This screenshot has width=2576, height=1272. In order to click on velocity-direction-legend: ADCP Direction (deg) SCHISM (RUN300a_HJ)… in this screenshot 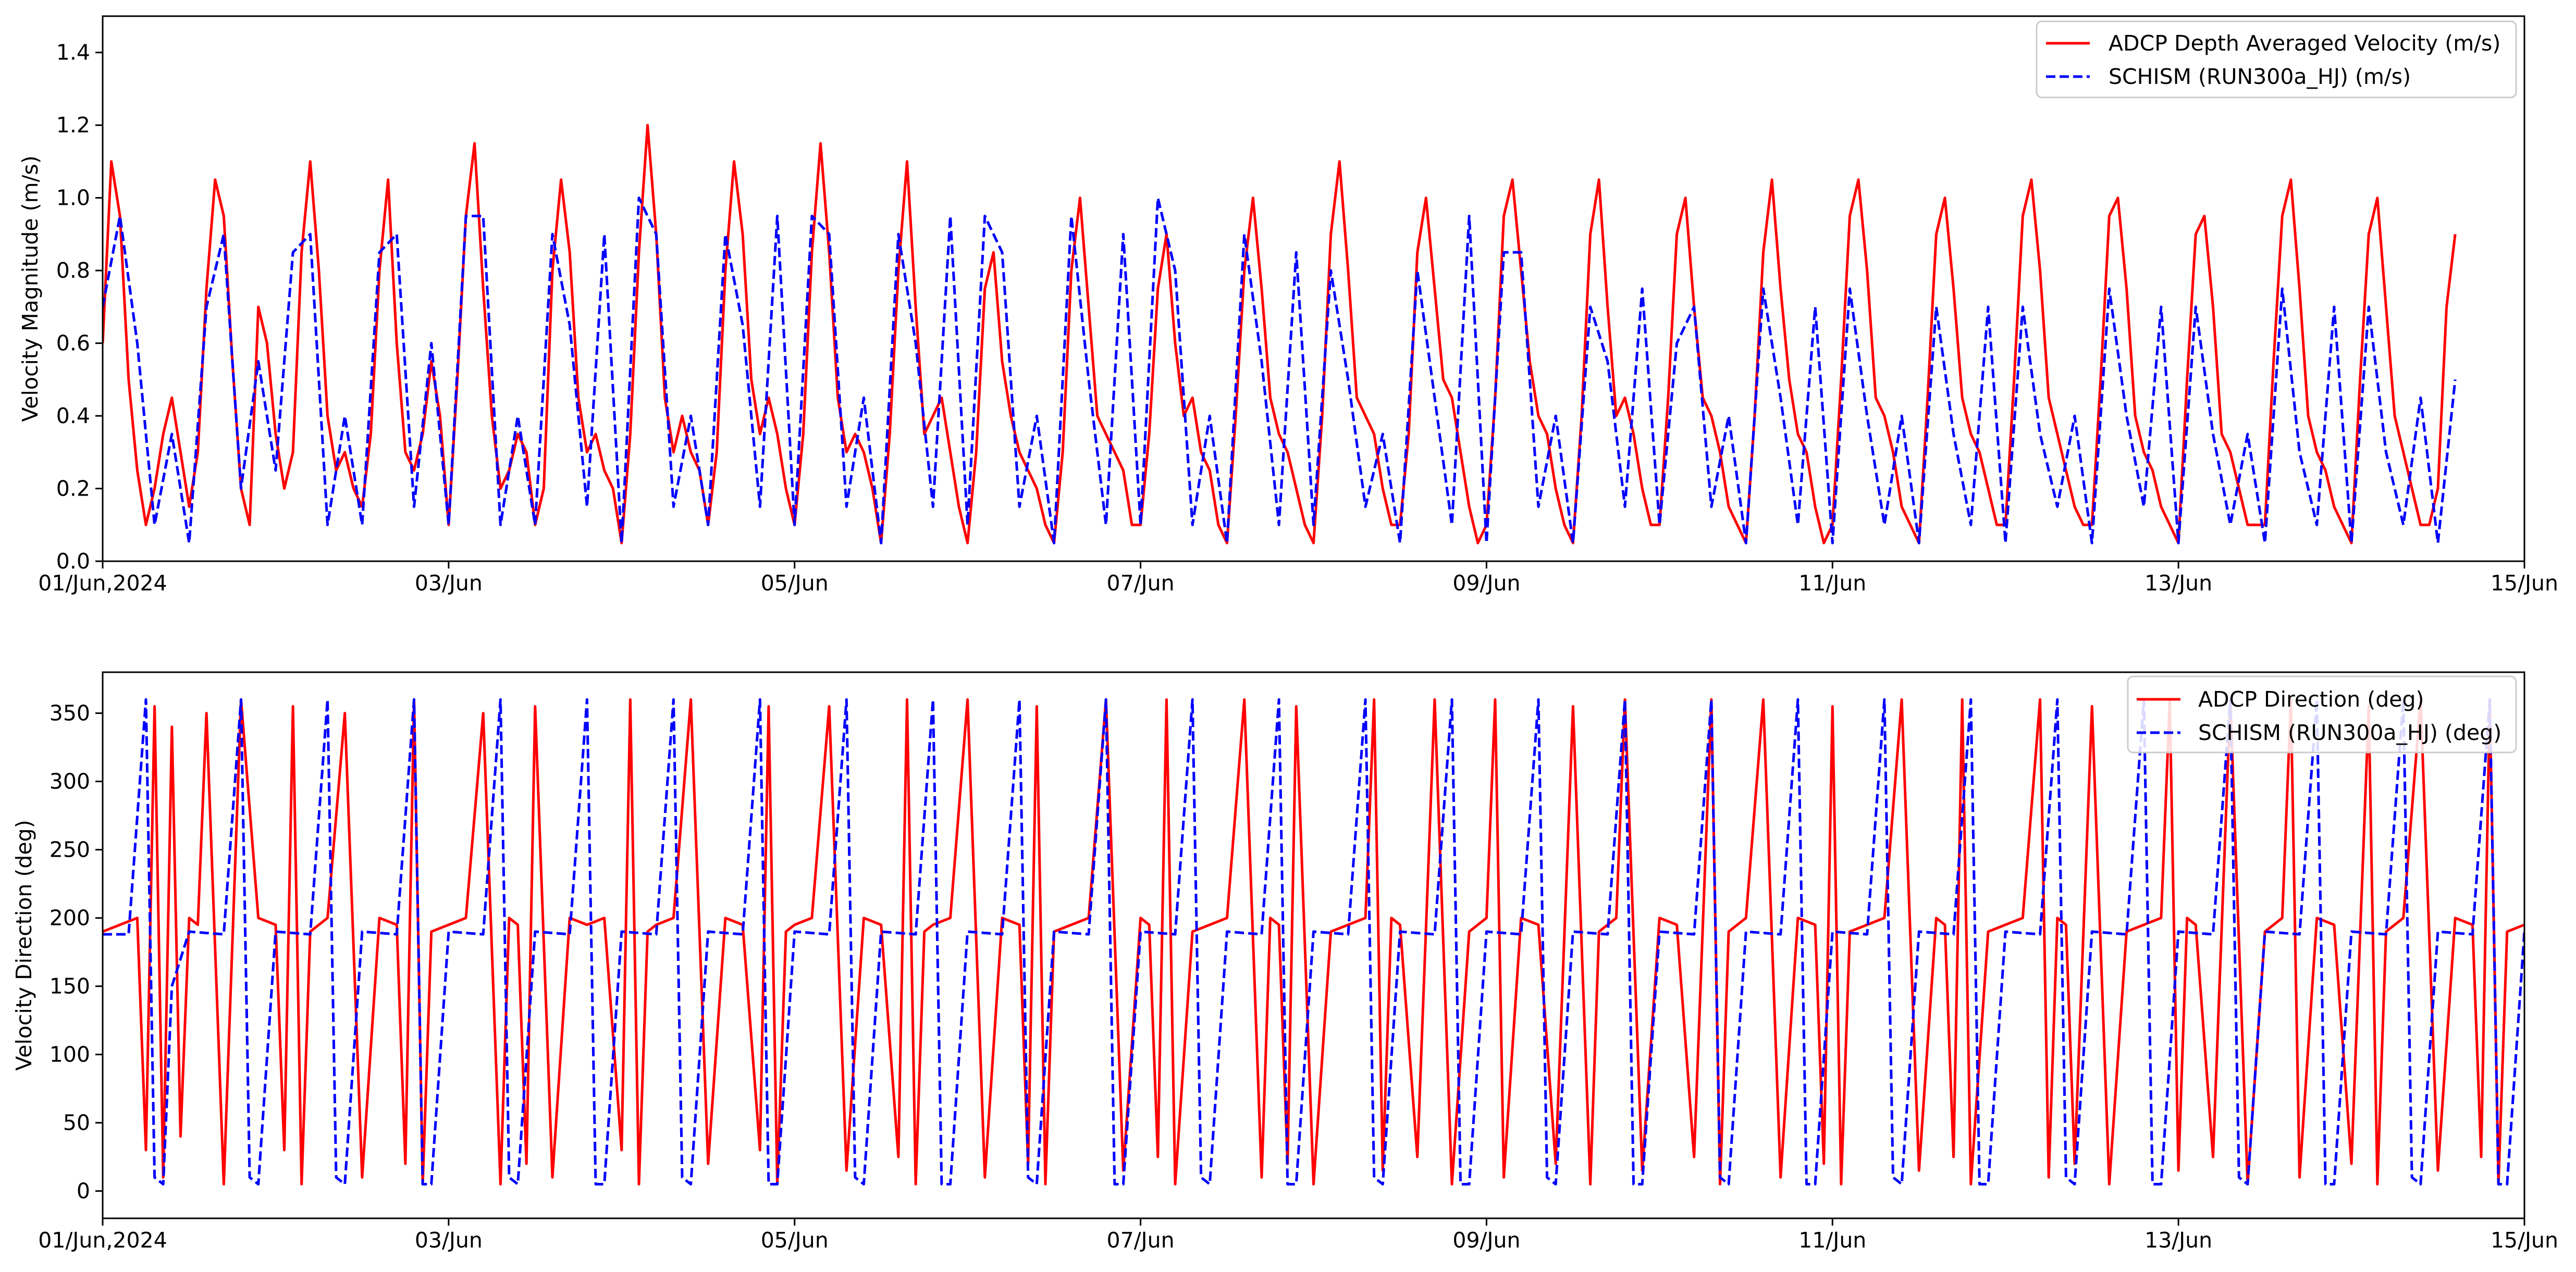, I will do `click(2322, 715)`.